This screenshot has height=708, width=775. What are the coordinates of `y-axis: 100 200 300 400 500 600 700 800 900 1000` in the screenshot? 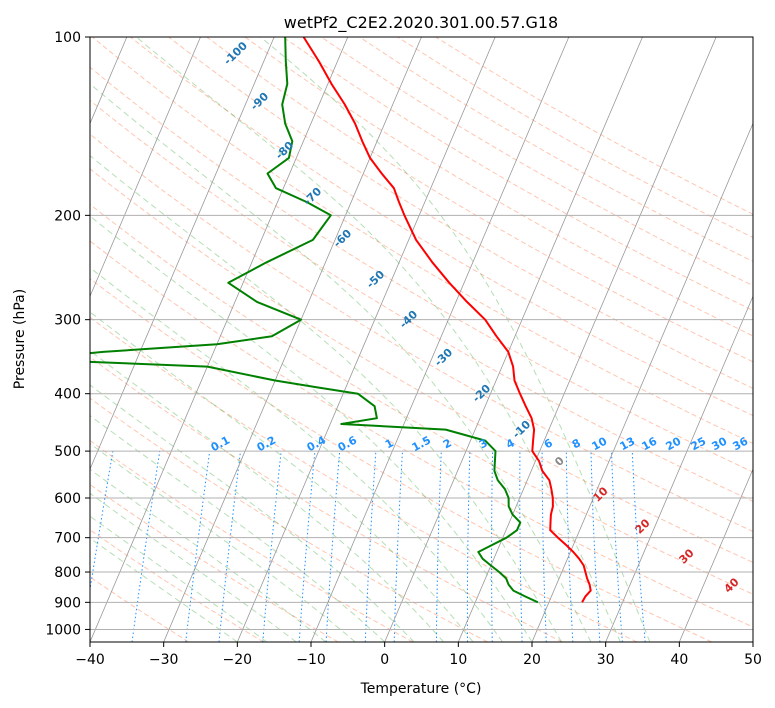 It's located at (67, 334).